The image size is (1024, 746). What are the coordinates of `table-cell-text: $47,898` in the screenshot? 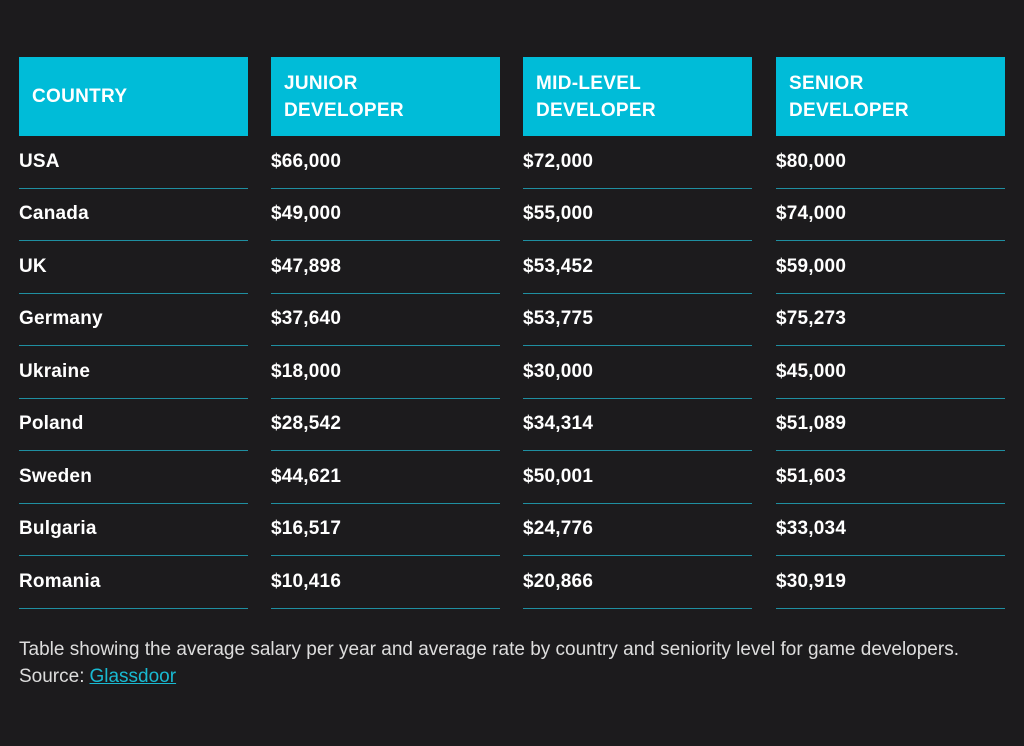 It's located at (306, 266).